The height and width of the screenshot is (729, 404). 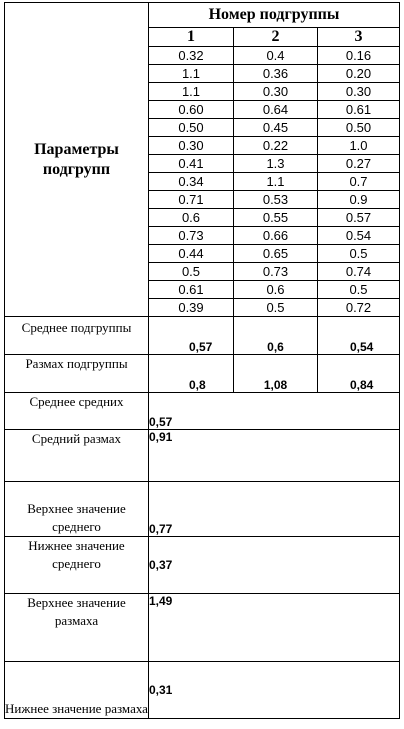 I want to click on data-row: 1.1 0.36 0.20, so click(x=202, y=73).